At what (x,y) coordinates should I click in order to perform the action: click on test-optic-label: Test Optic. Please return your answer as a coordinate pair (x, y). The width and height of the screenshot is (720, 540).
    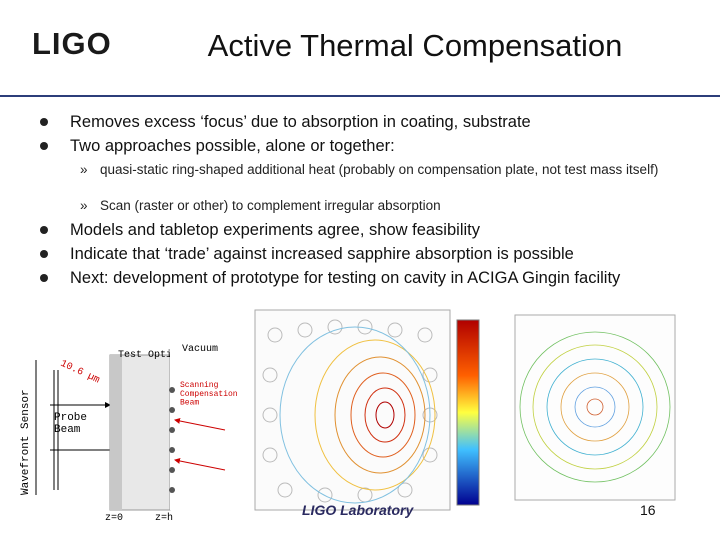
    Looking at the image, I should click on (148, 355).